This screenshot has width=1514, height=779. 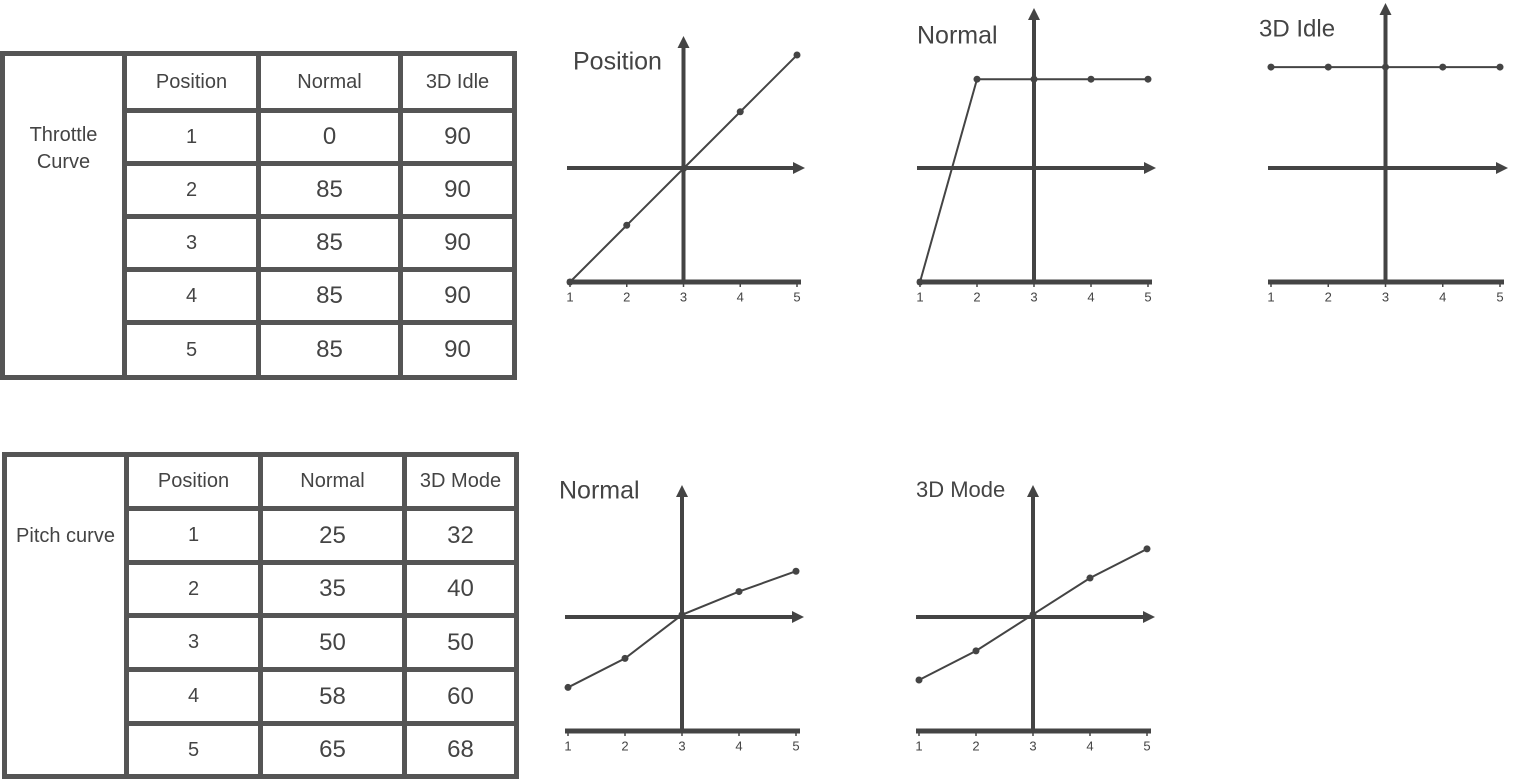 I want to click on table-row: 3 50 50, so click(x=262, y=642).